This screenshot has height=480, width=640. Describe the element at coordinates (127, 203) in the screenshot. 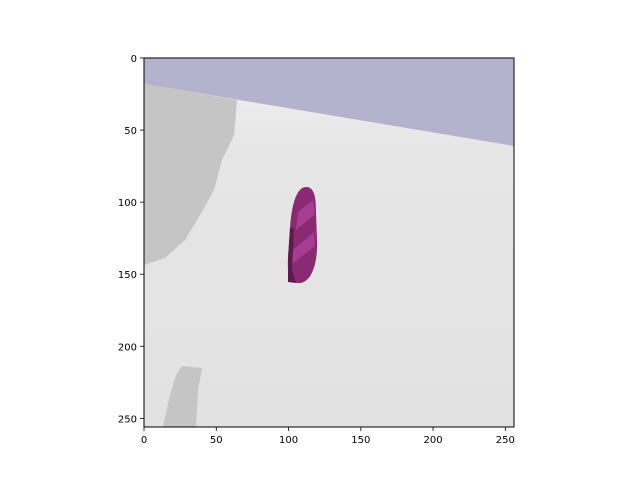

I see `y-tick-label: 100` at that location.